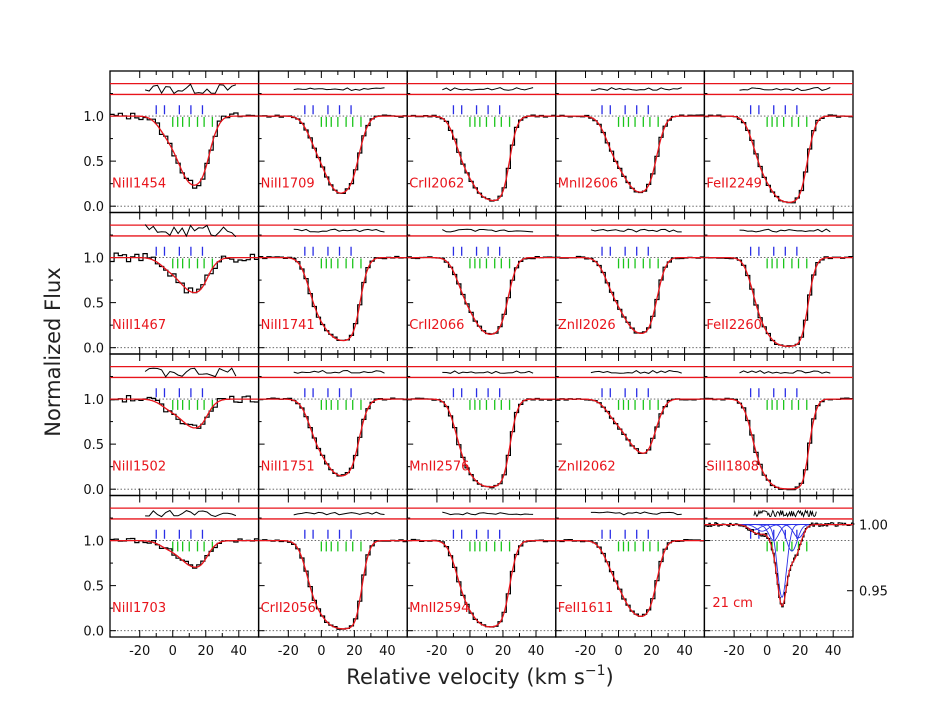 The width and height of the screenshot is (926, 706). Describe the element at coordinates (734, 184) in the screenshot. I see `transition-label: FeII2249` at that location.